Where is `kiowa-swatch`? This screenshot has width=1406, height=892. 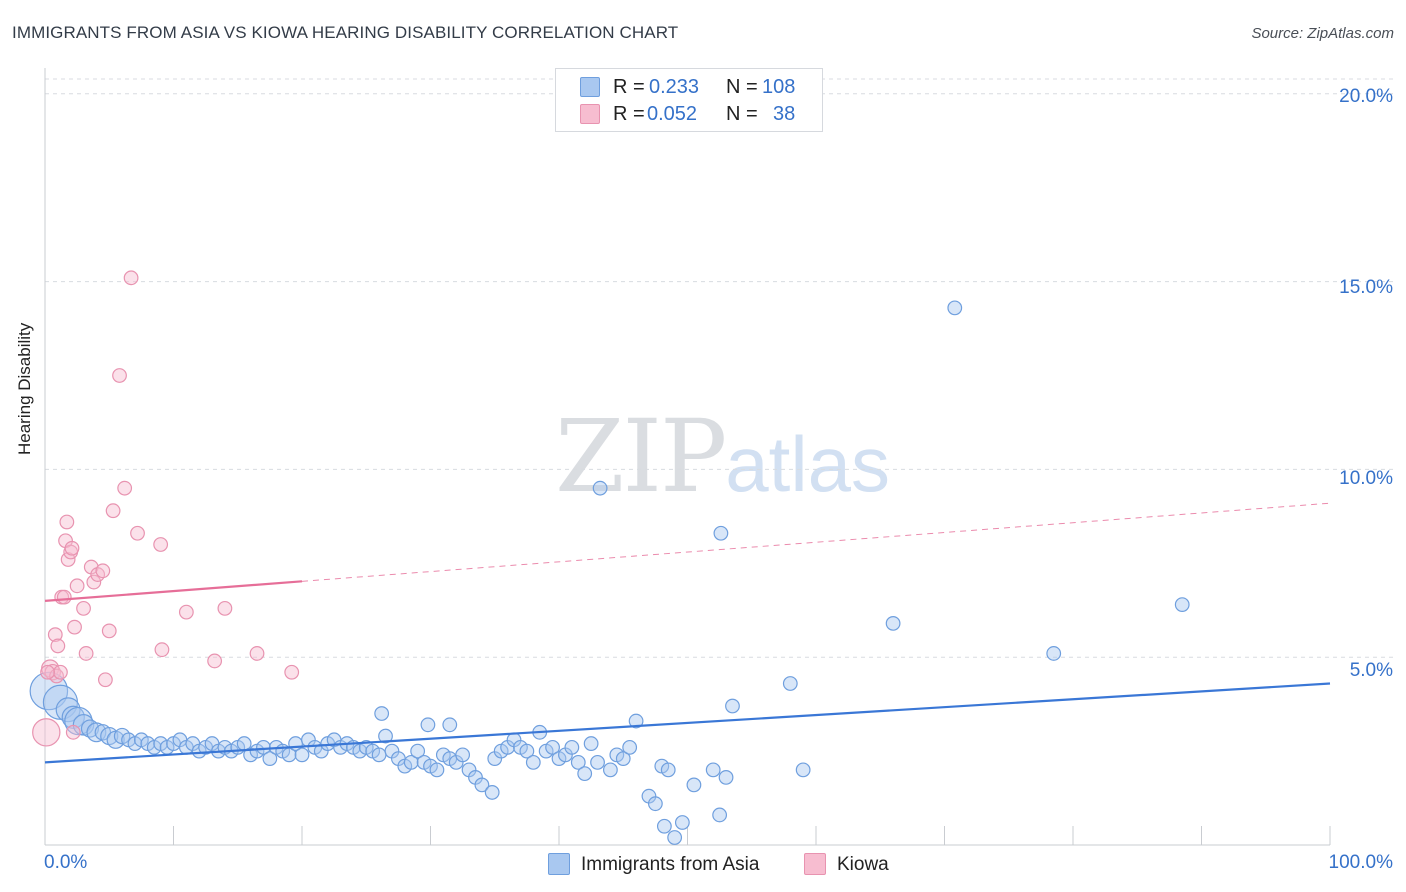 kiowa-swatch is located at coordinates (590, 114).